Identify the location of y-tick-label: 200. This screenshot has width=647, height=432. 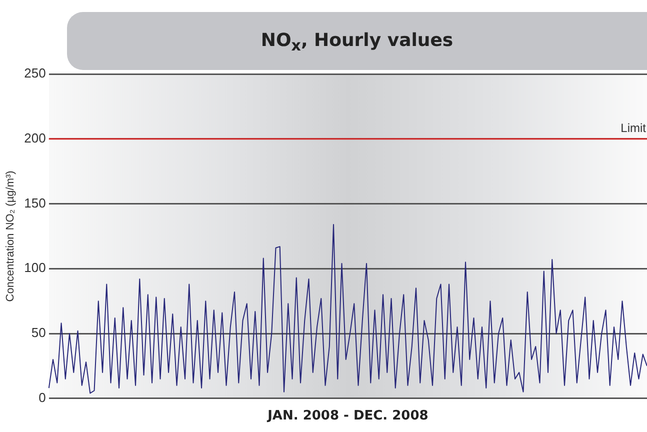
(35, 138).